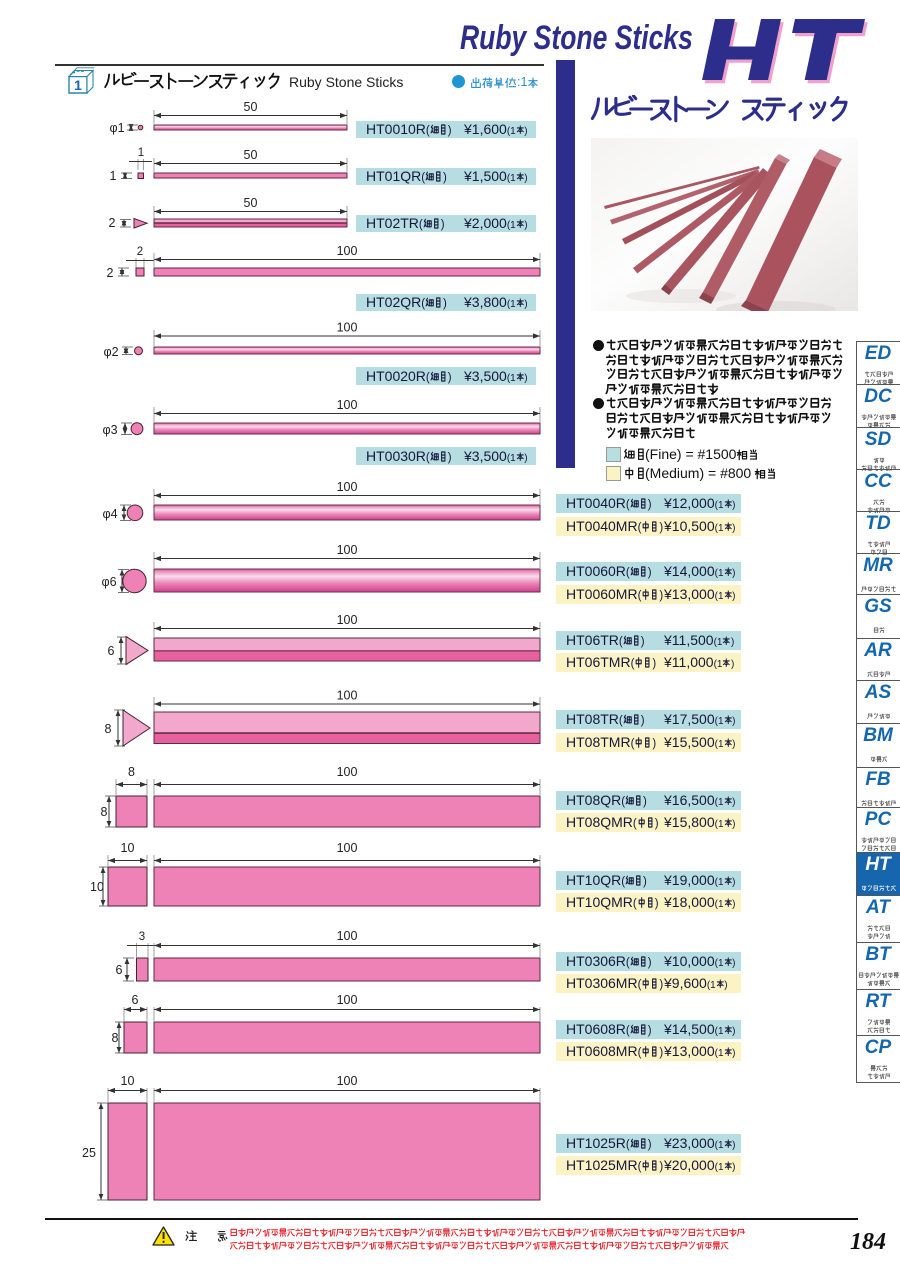 Image resolution: width=900 pixels, height=1272 pixels. Describe the element at coordinates (142, 937) in the screenshot. I see `svg-text: 3` at that location.